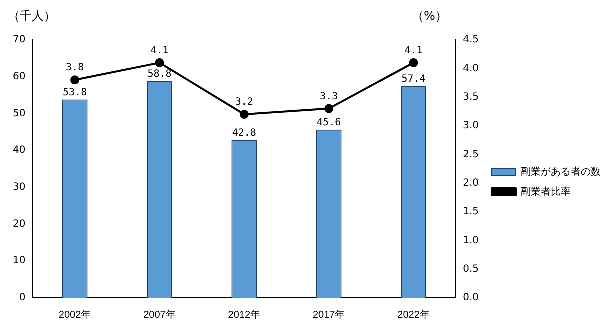 This screenshot has height=329, width=615. I want to click on y2-tick-label: 0.5, so click(471, 269).